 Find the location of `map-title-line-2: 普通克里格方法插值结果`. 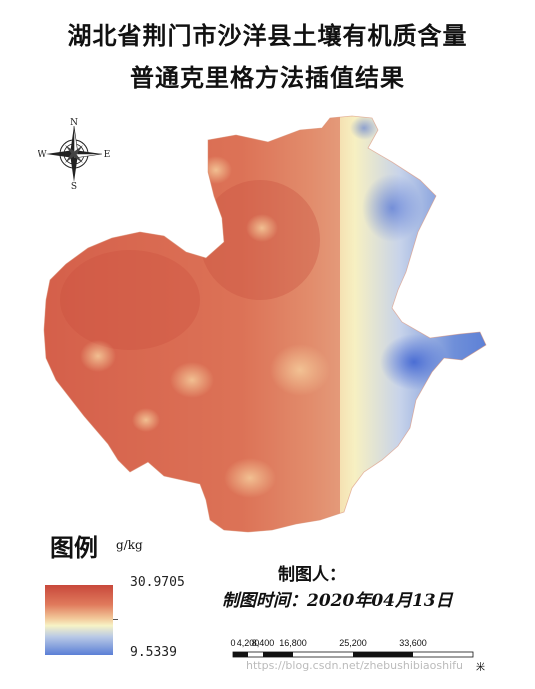

map-title-line-2: 普通克里格方法插值结果 is located at coordinates (267, 77).